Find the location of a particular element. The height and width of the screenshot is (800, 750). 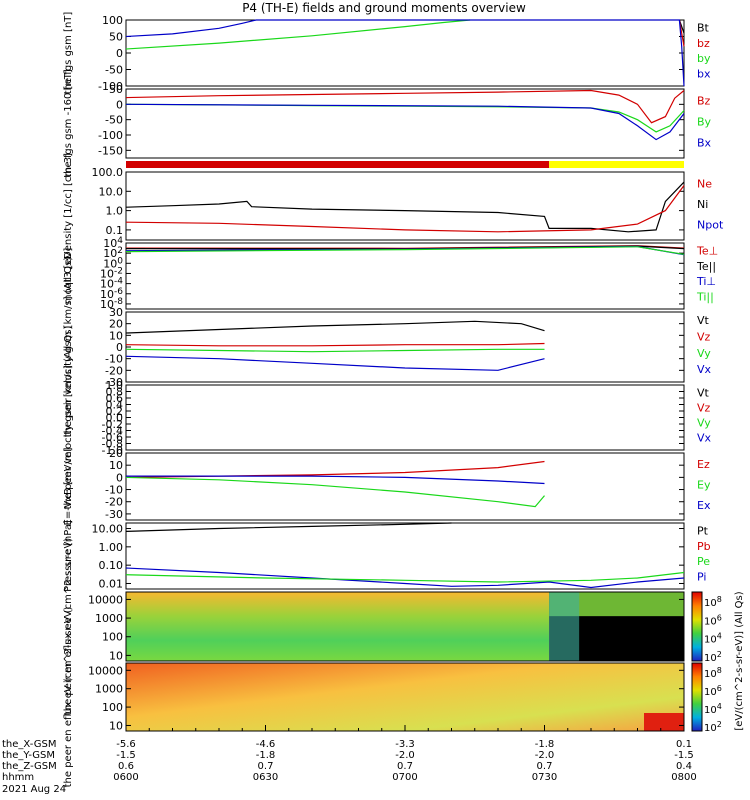

series-Pt is located at coordinates (288, 527).